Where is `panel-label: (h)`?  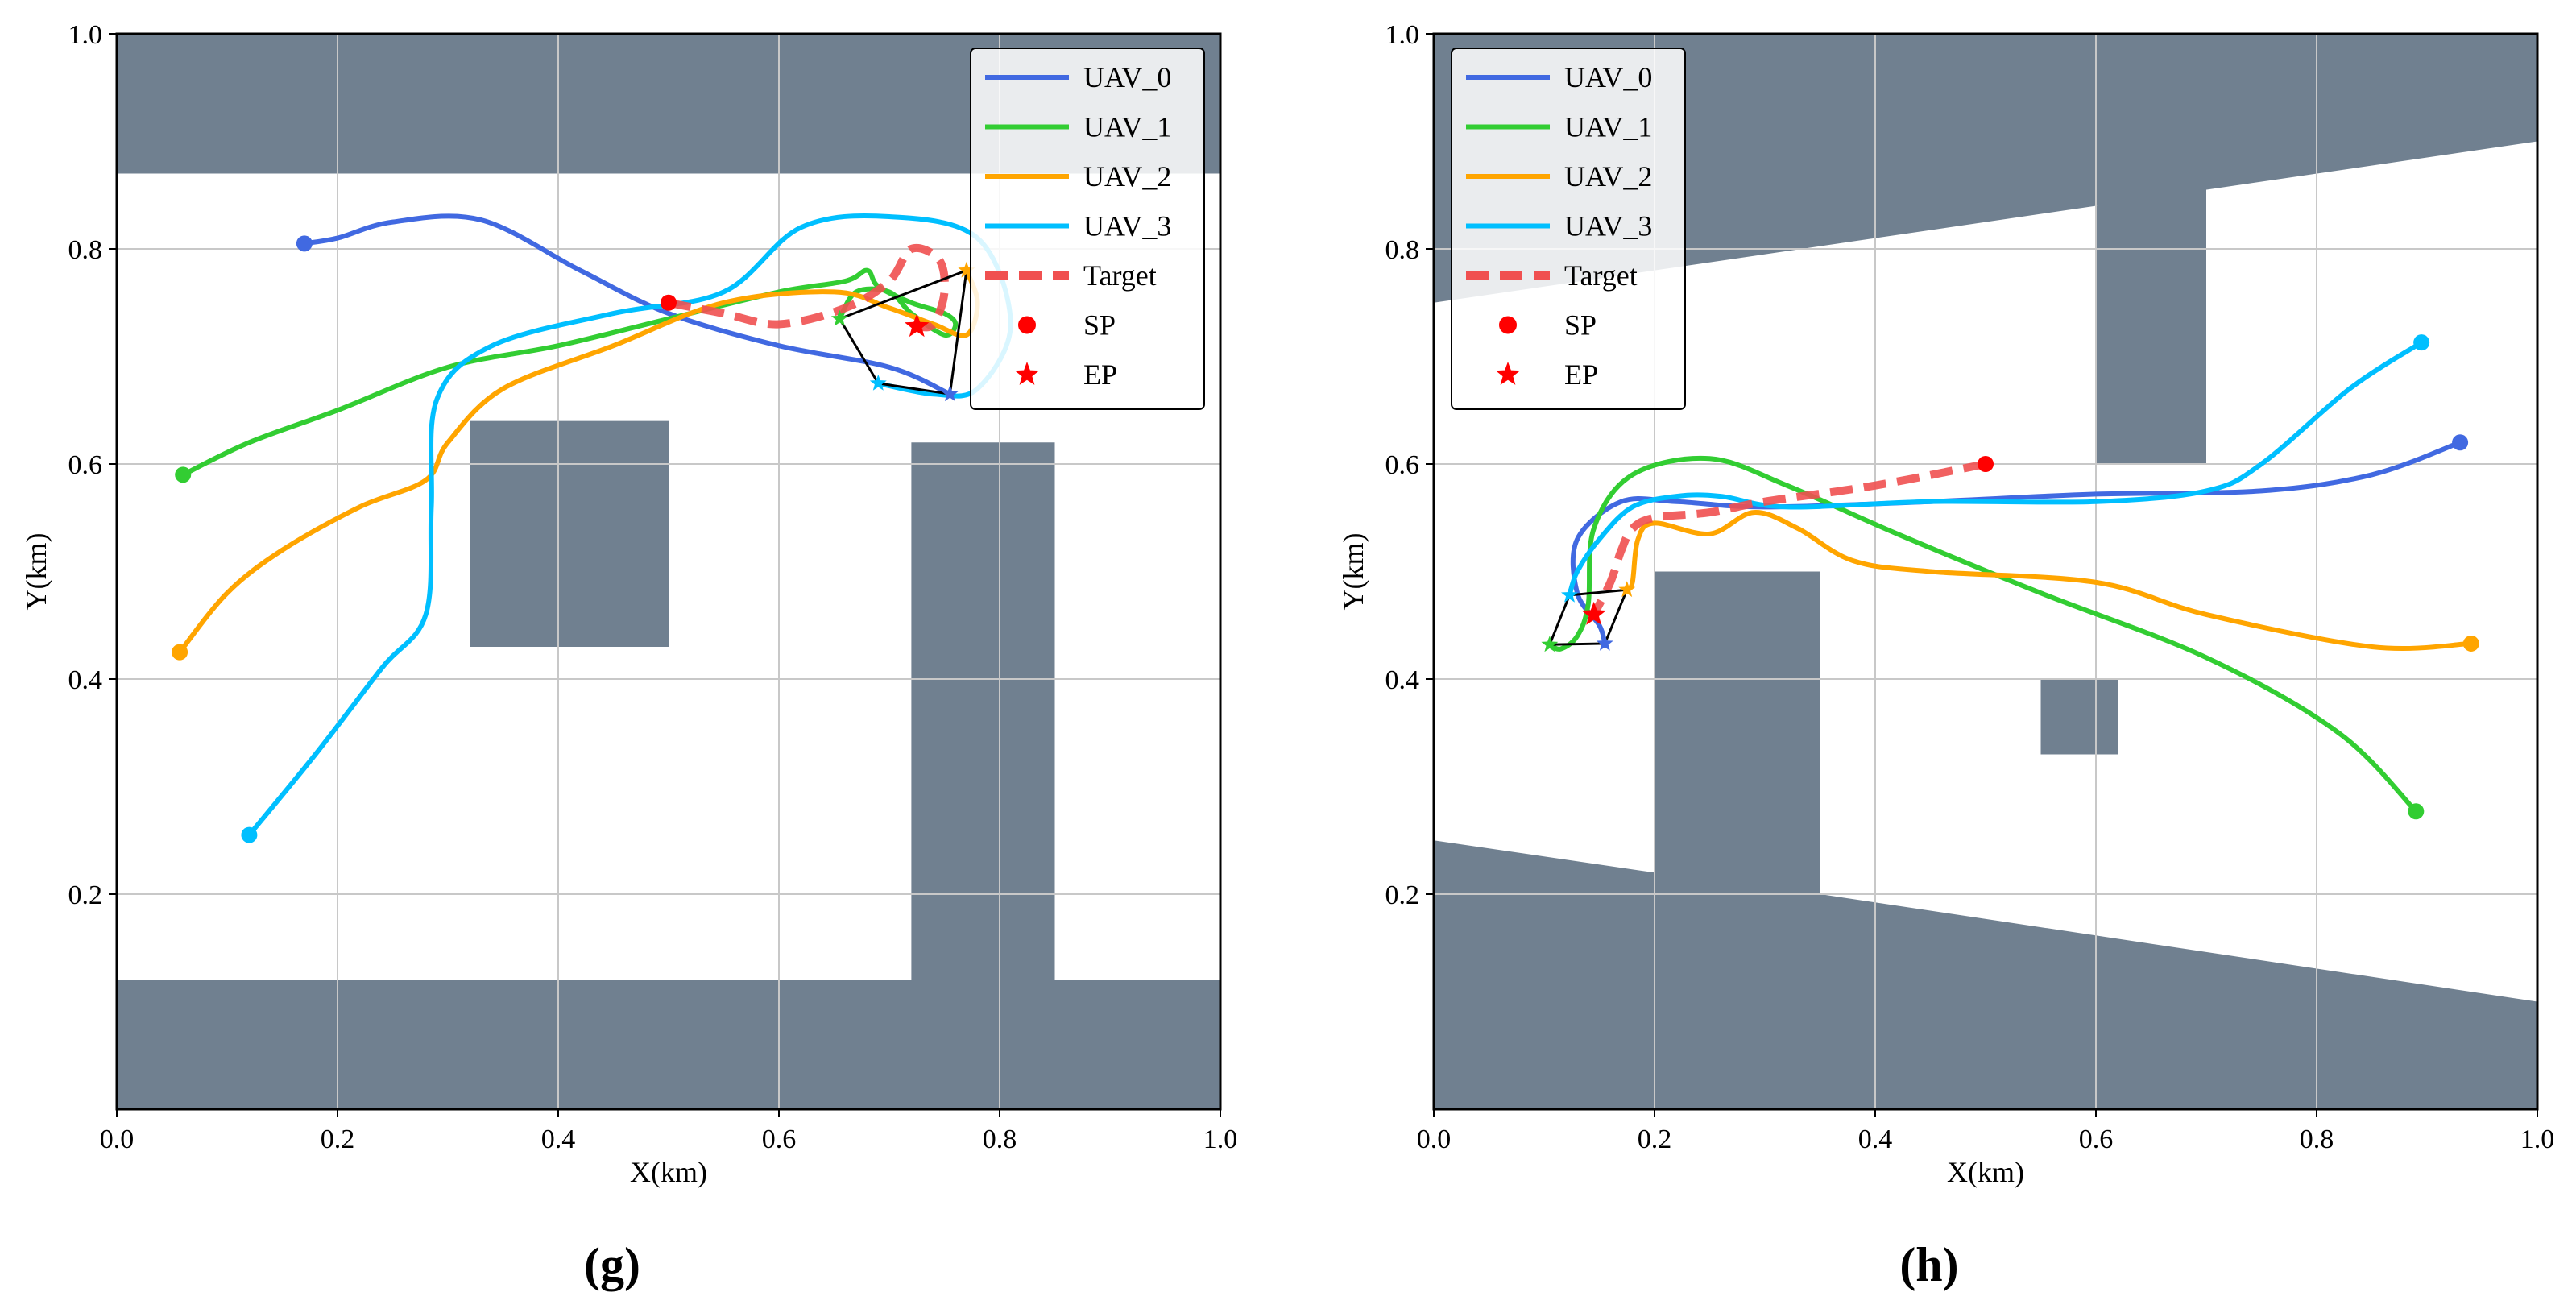
panel-label: (h) is located at coordinates (1928, 1264).